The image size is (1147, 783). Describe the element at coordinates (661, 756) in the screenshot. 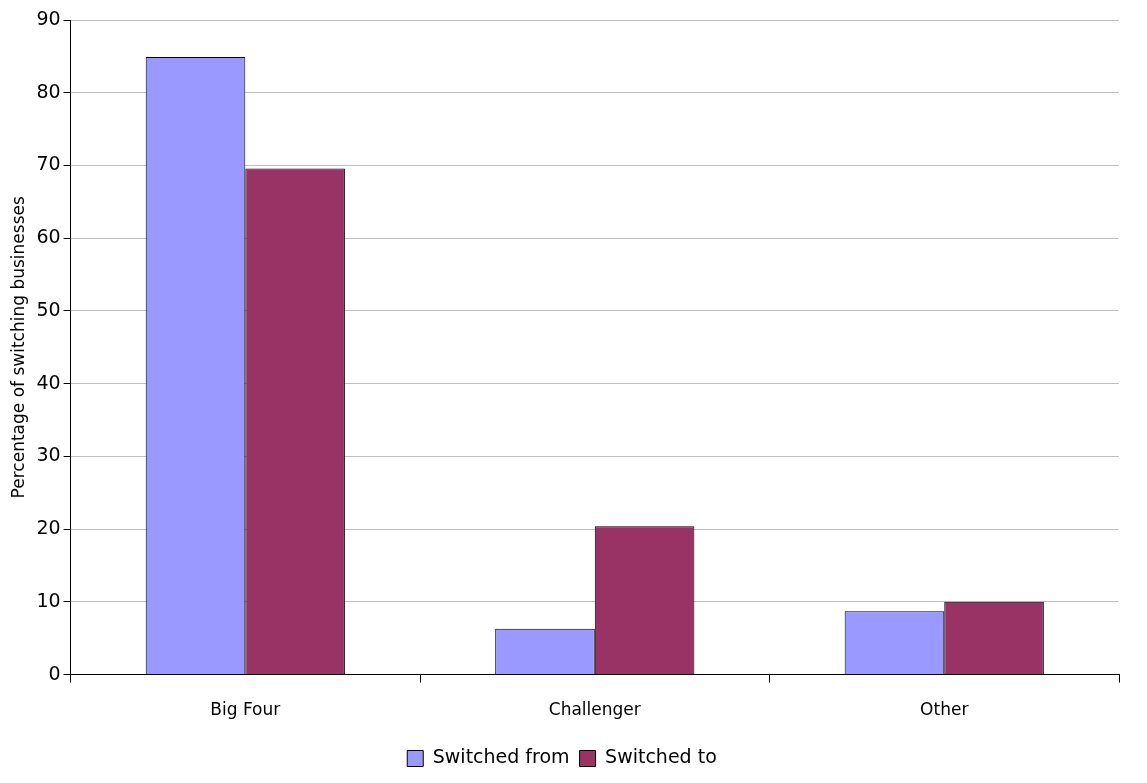

I see `legend-label: Switched to` at that location.